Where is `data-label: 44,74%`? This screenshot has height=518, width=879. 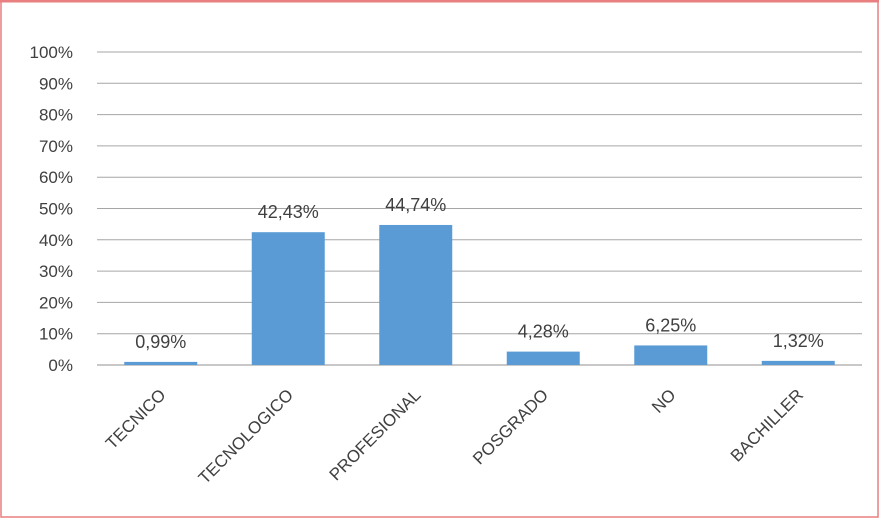
data-label: 44,74% is located at coordinates (415, 205).